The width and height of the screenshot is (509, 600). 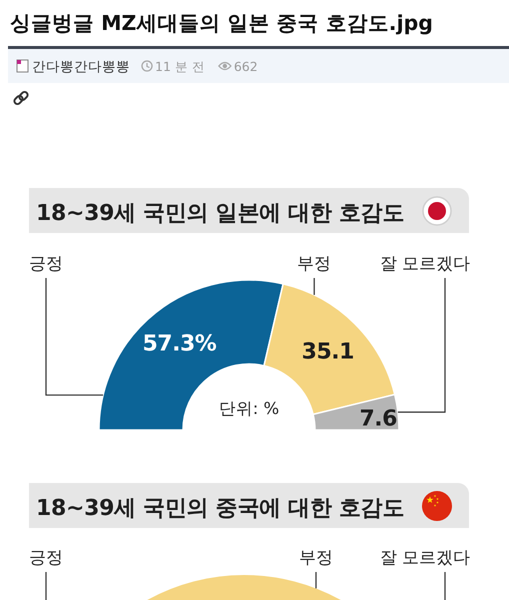 I want to click on slice-label: 긍정, so click(x=46, y=264).